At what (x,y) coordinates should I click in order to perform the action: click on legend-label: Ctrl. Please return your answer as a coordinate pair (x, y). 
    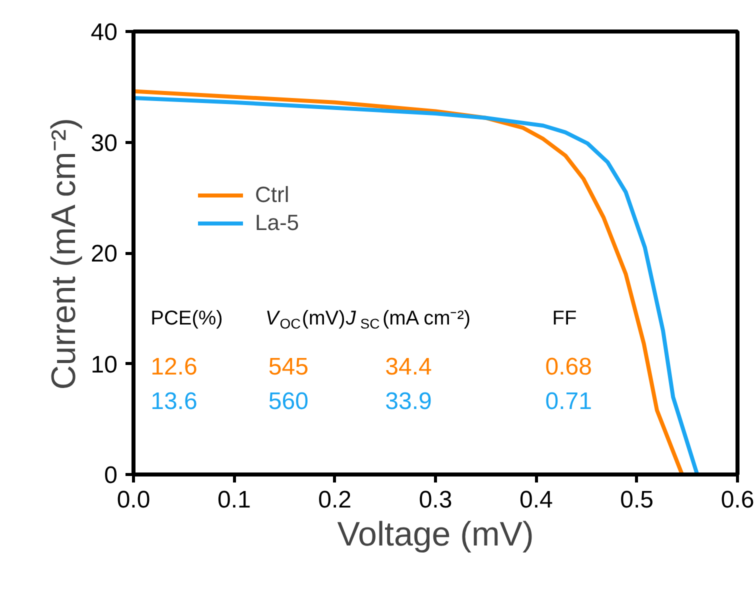
    Looking at the image, I should click on (272, 195).